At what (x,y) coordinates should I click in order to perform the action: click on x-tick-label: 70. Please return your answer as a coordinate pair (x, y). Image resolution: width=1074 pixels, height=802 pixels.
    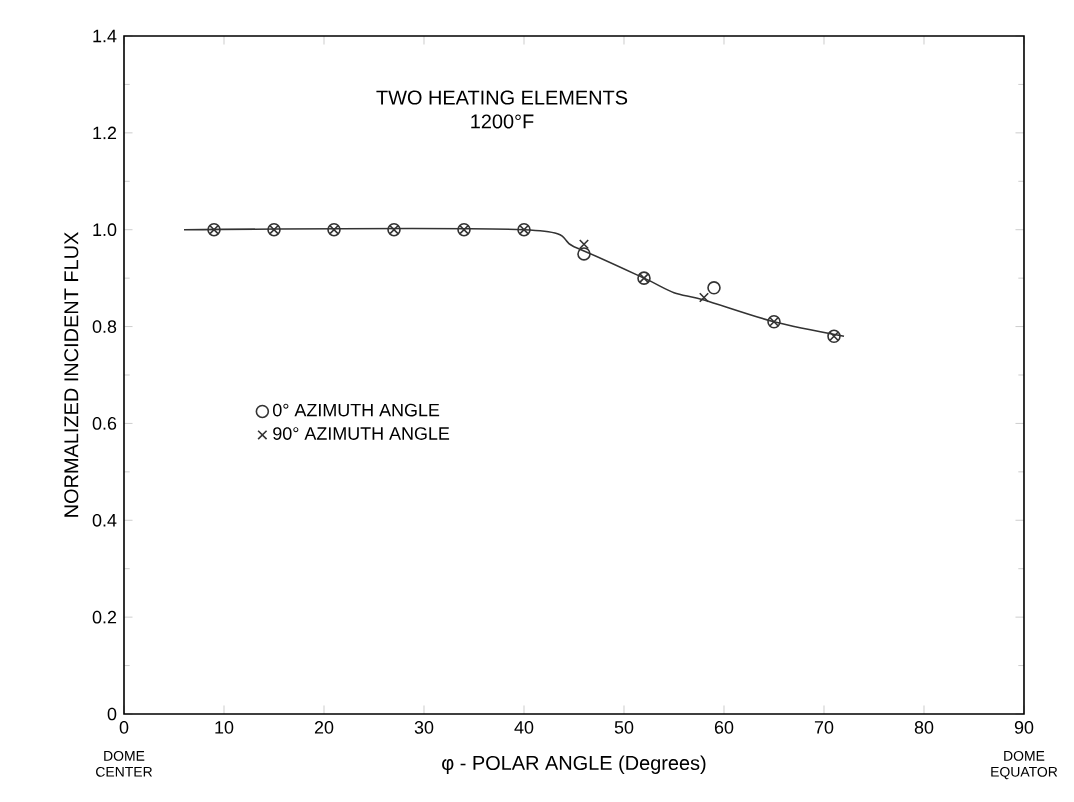
    Looking at the image, I should click on (824, 727).